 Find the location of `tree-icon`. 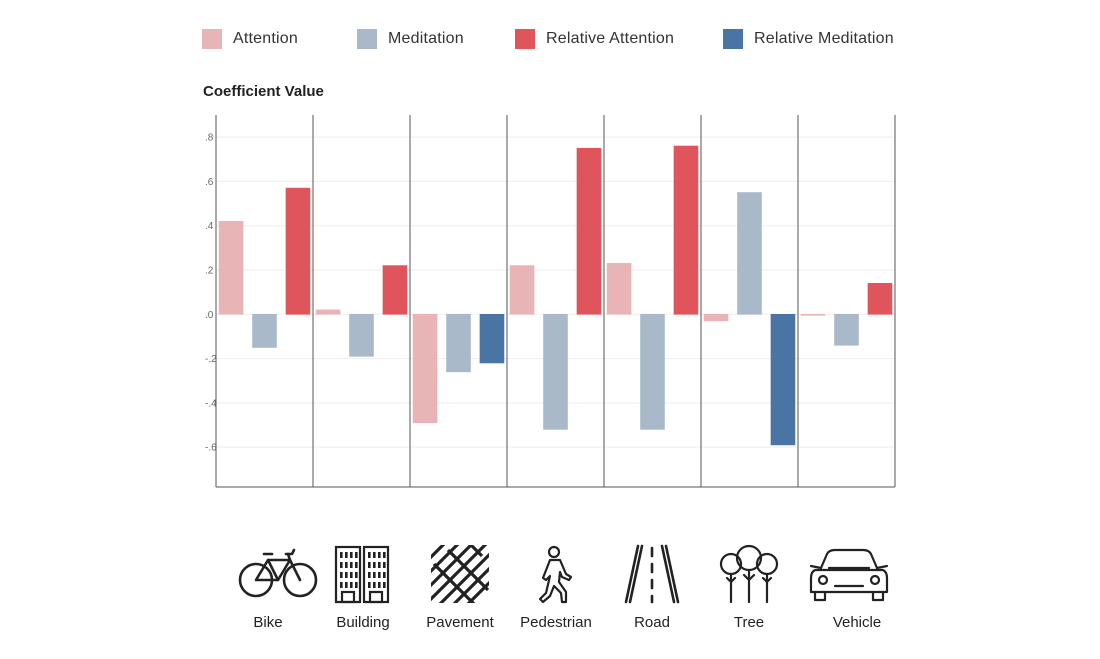

tree-icon is located at coordinates (749, 574).